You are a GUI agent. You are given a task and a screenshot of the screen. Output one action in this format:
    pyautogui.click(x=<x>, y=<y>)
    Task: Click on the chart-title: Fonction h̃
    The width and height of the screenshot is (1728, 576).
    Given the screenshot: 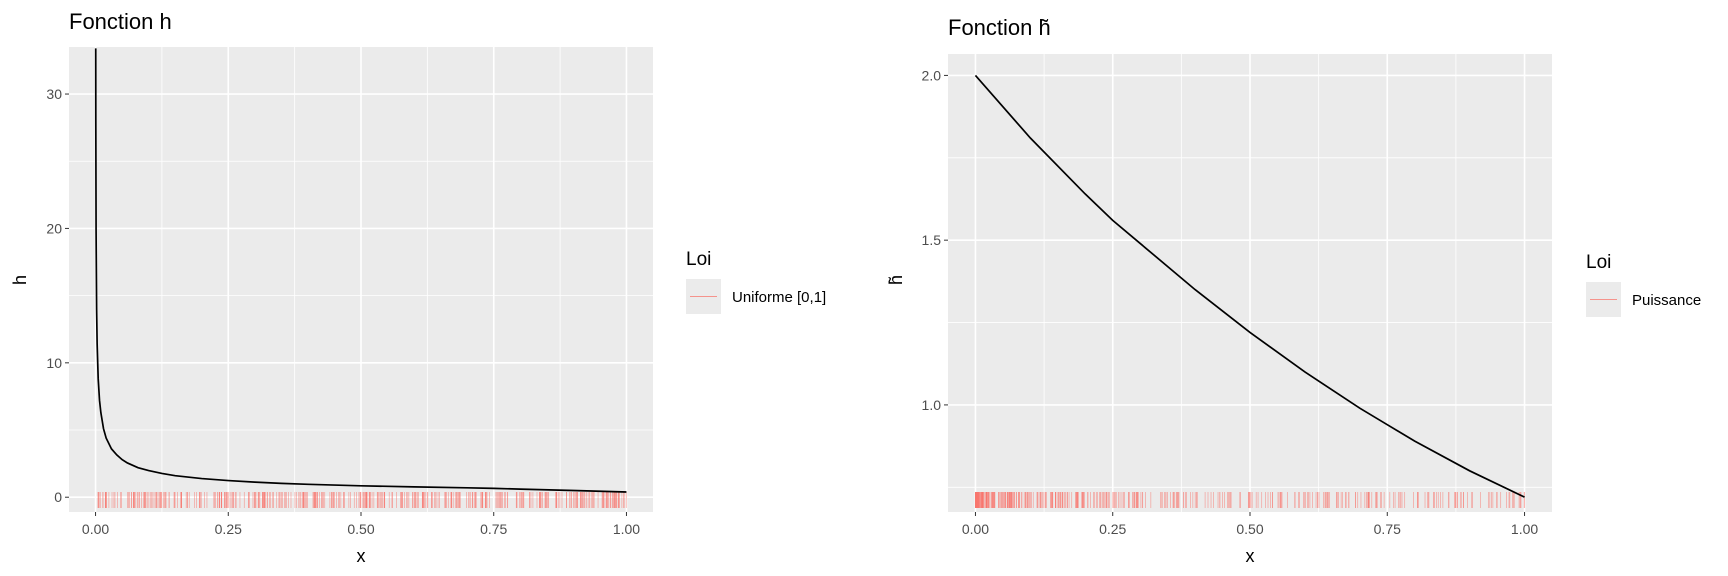 What is the action you would take?
    pyautogui.click(x=999, y=27)
    